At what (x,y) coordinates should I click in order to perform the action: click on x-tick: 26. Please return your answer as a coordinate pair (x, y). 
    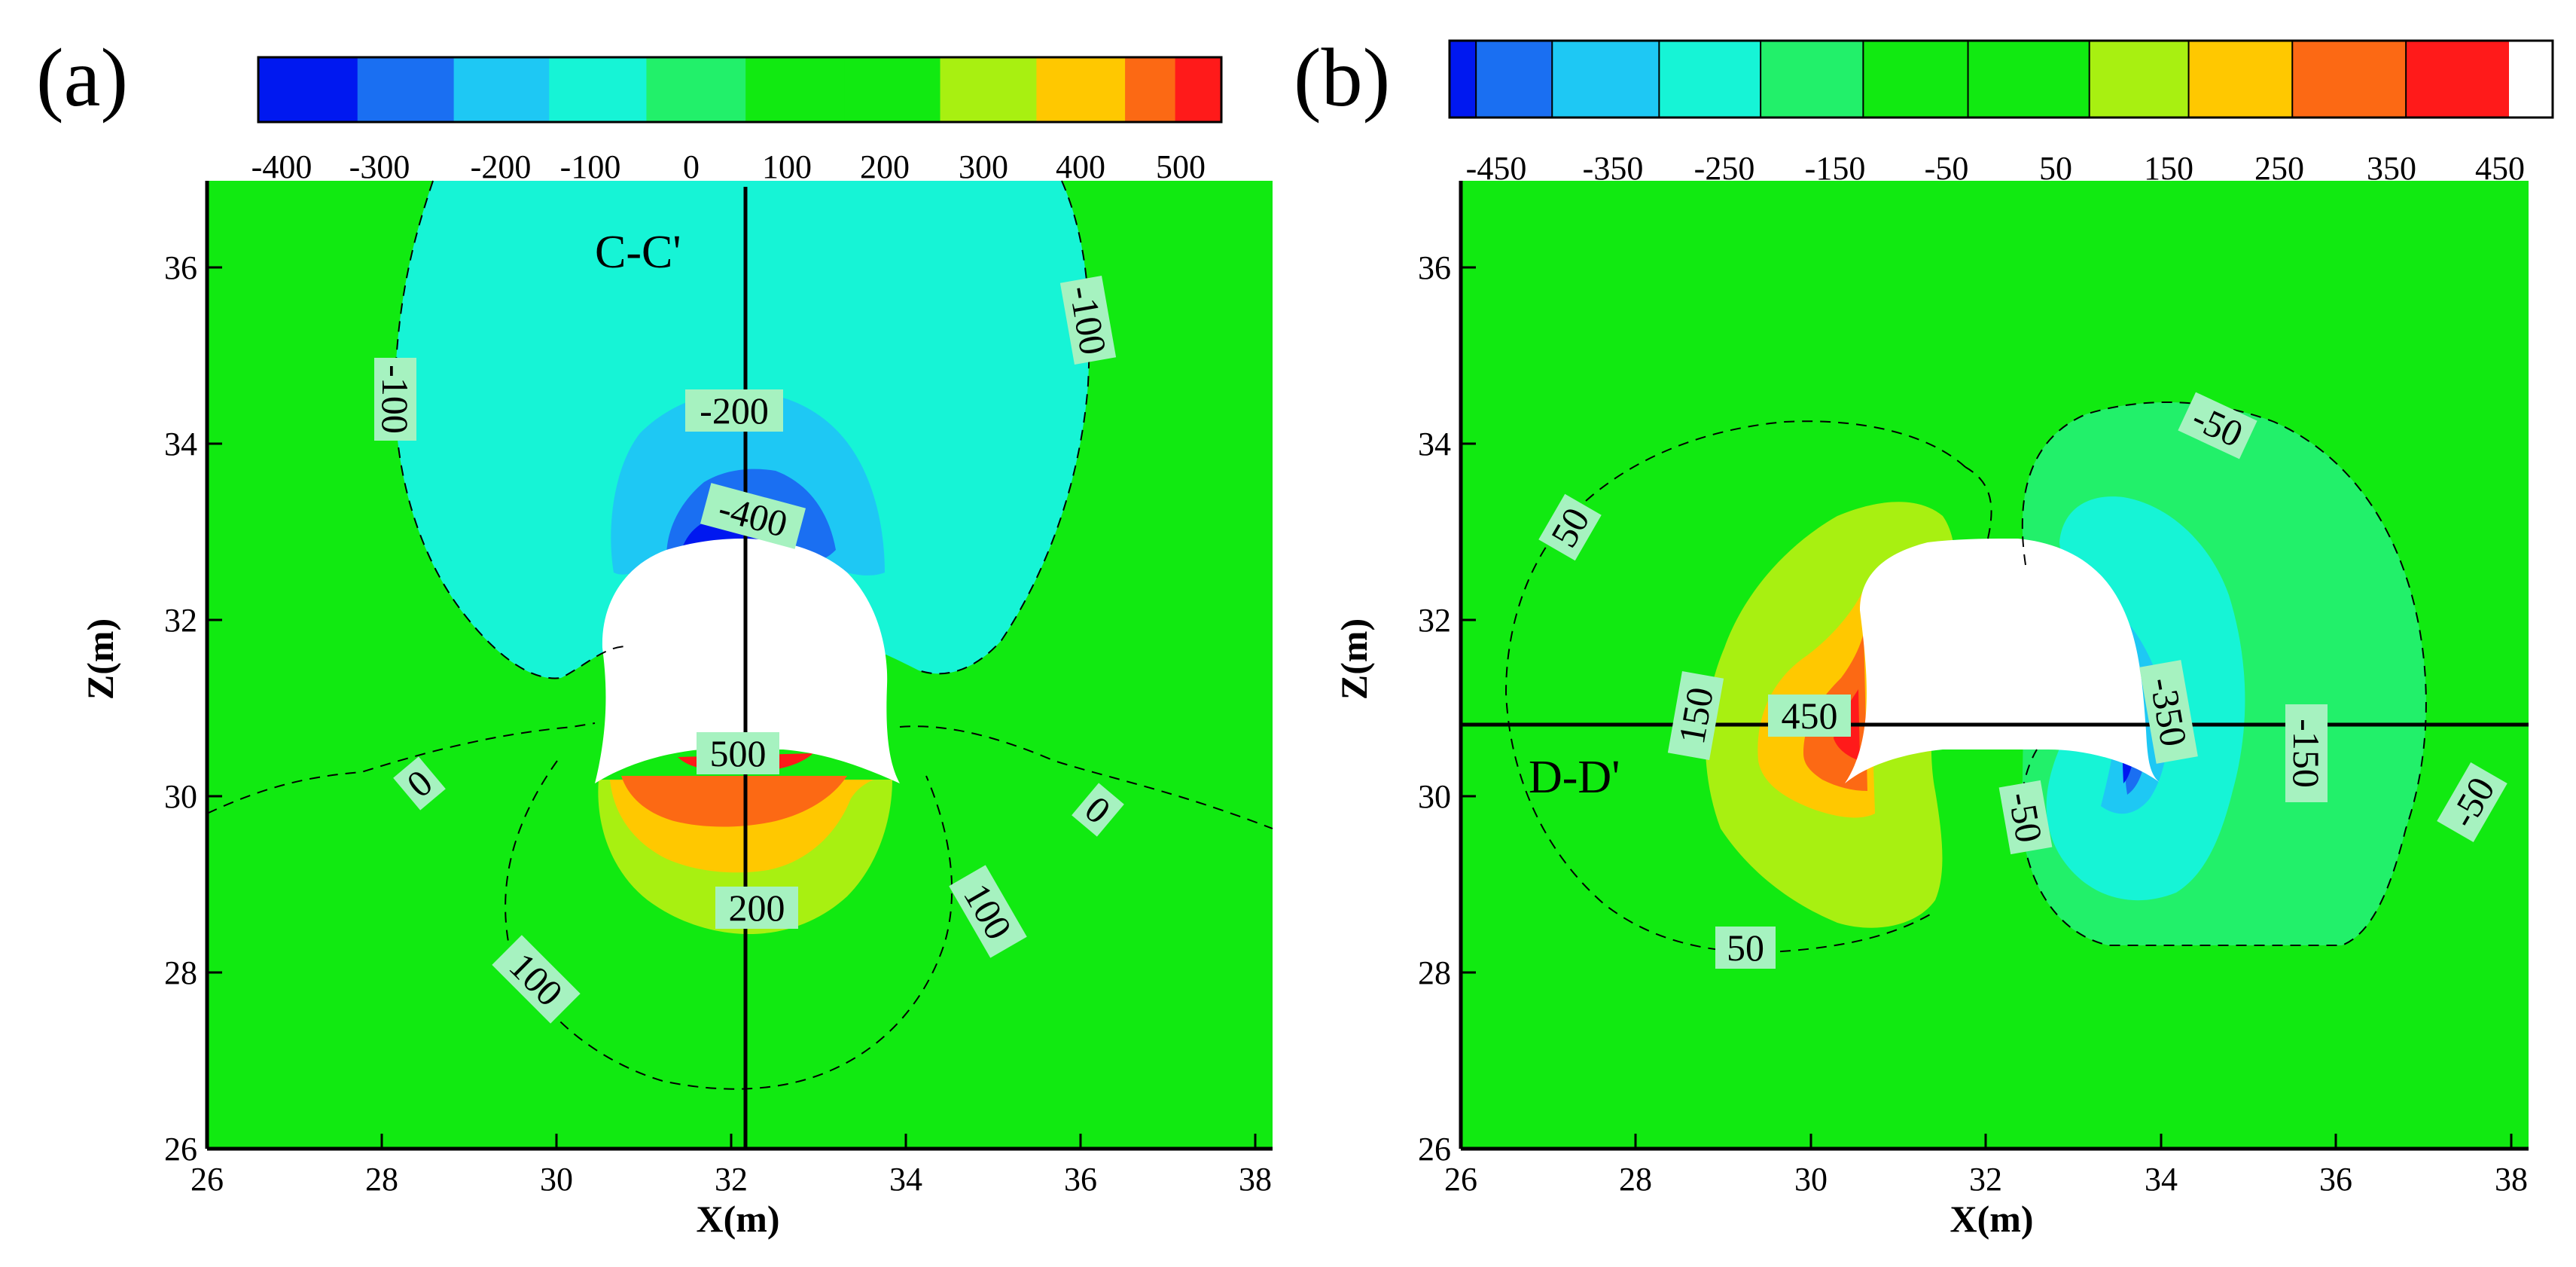
    Looking at the image, I should click on (1460, 1179).